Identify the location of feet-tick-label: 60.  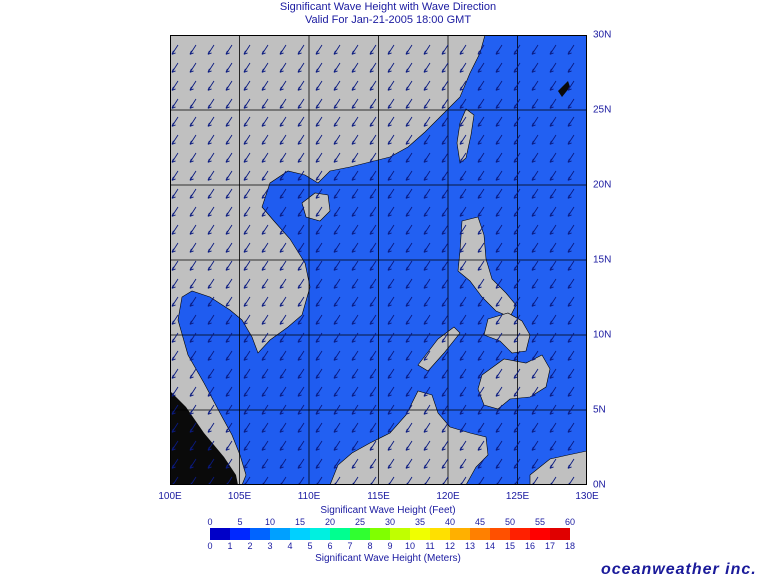
(570, 522).